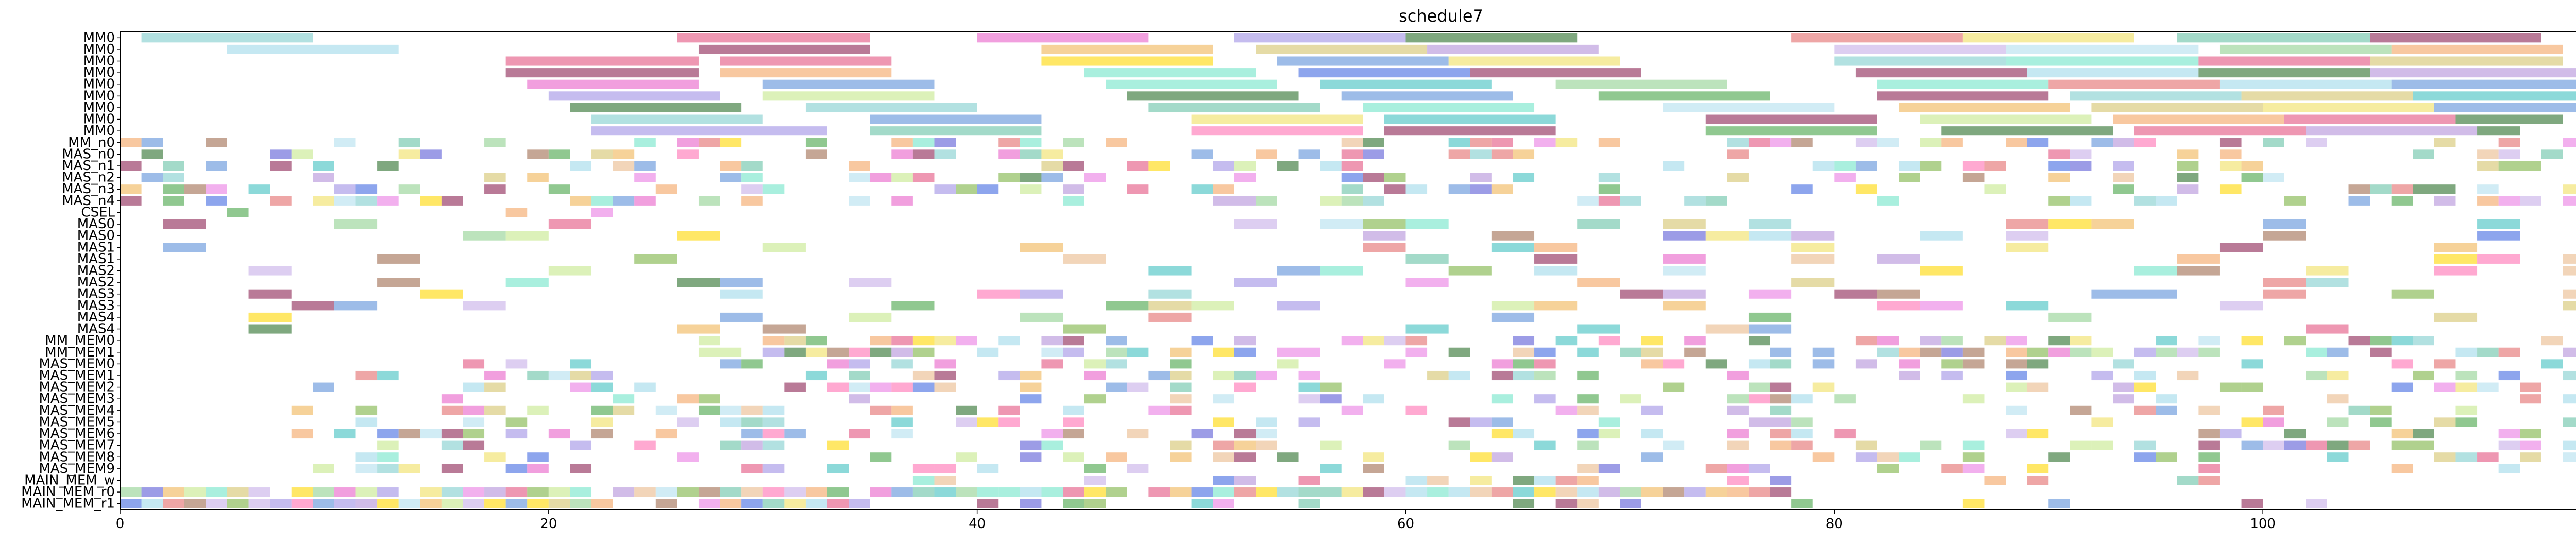 This screenshot has height=543, width=2576. Describe the element at coordinates (96, 224) in the screenshot. I see `y-tick-label: MAS0` at that location.